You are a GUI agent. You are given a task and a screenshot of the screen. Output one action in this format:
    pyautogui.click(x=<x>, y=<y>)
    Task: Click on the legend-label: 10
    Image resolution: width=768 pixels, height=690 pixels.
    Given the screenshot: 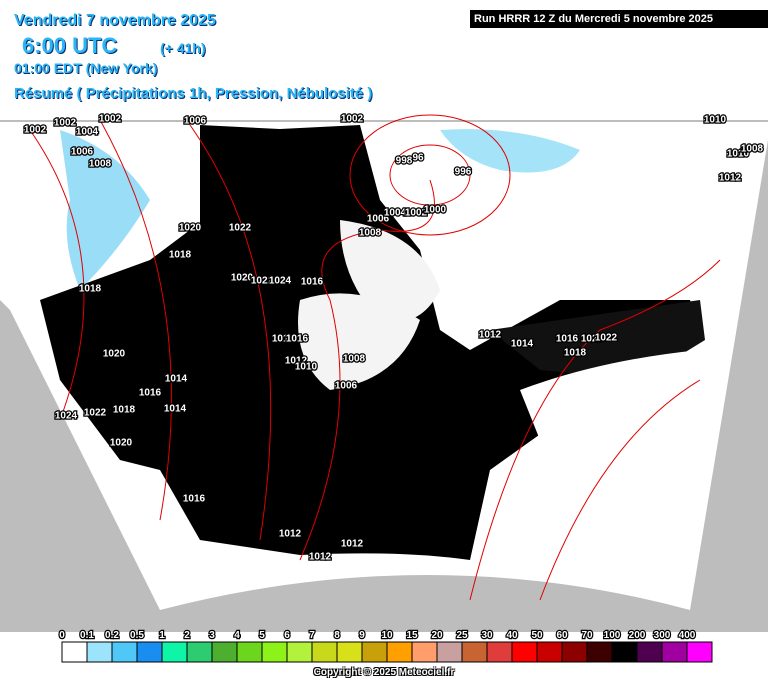 What is the action you would take?
    pyautogui.click(x=387, y=635)
    